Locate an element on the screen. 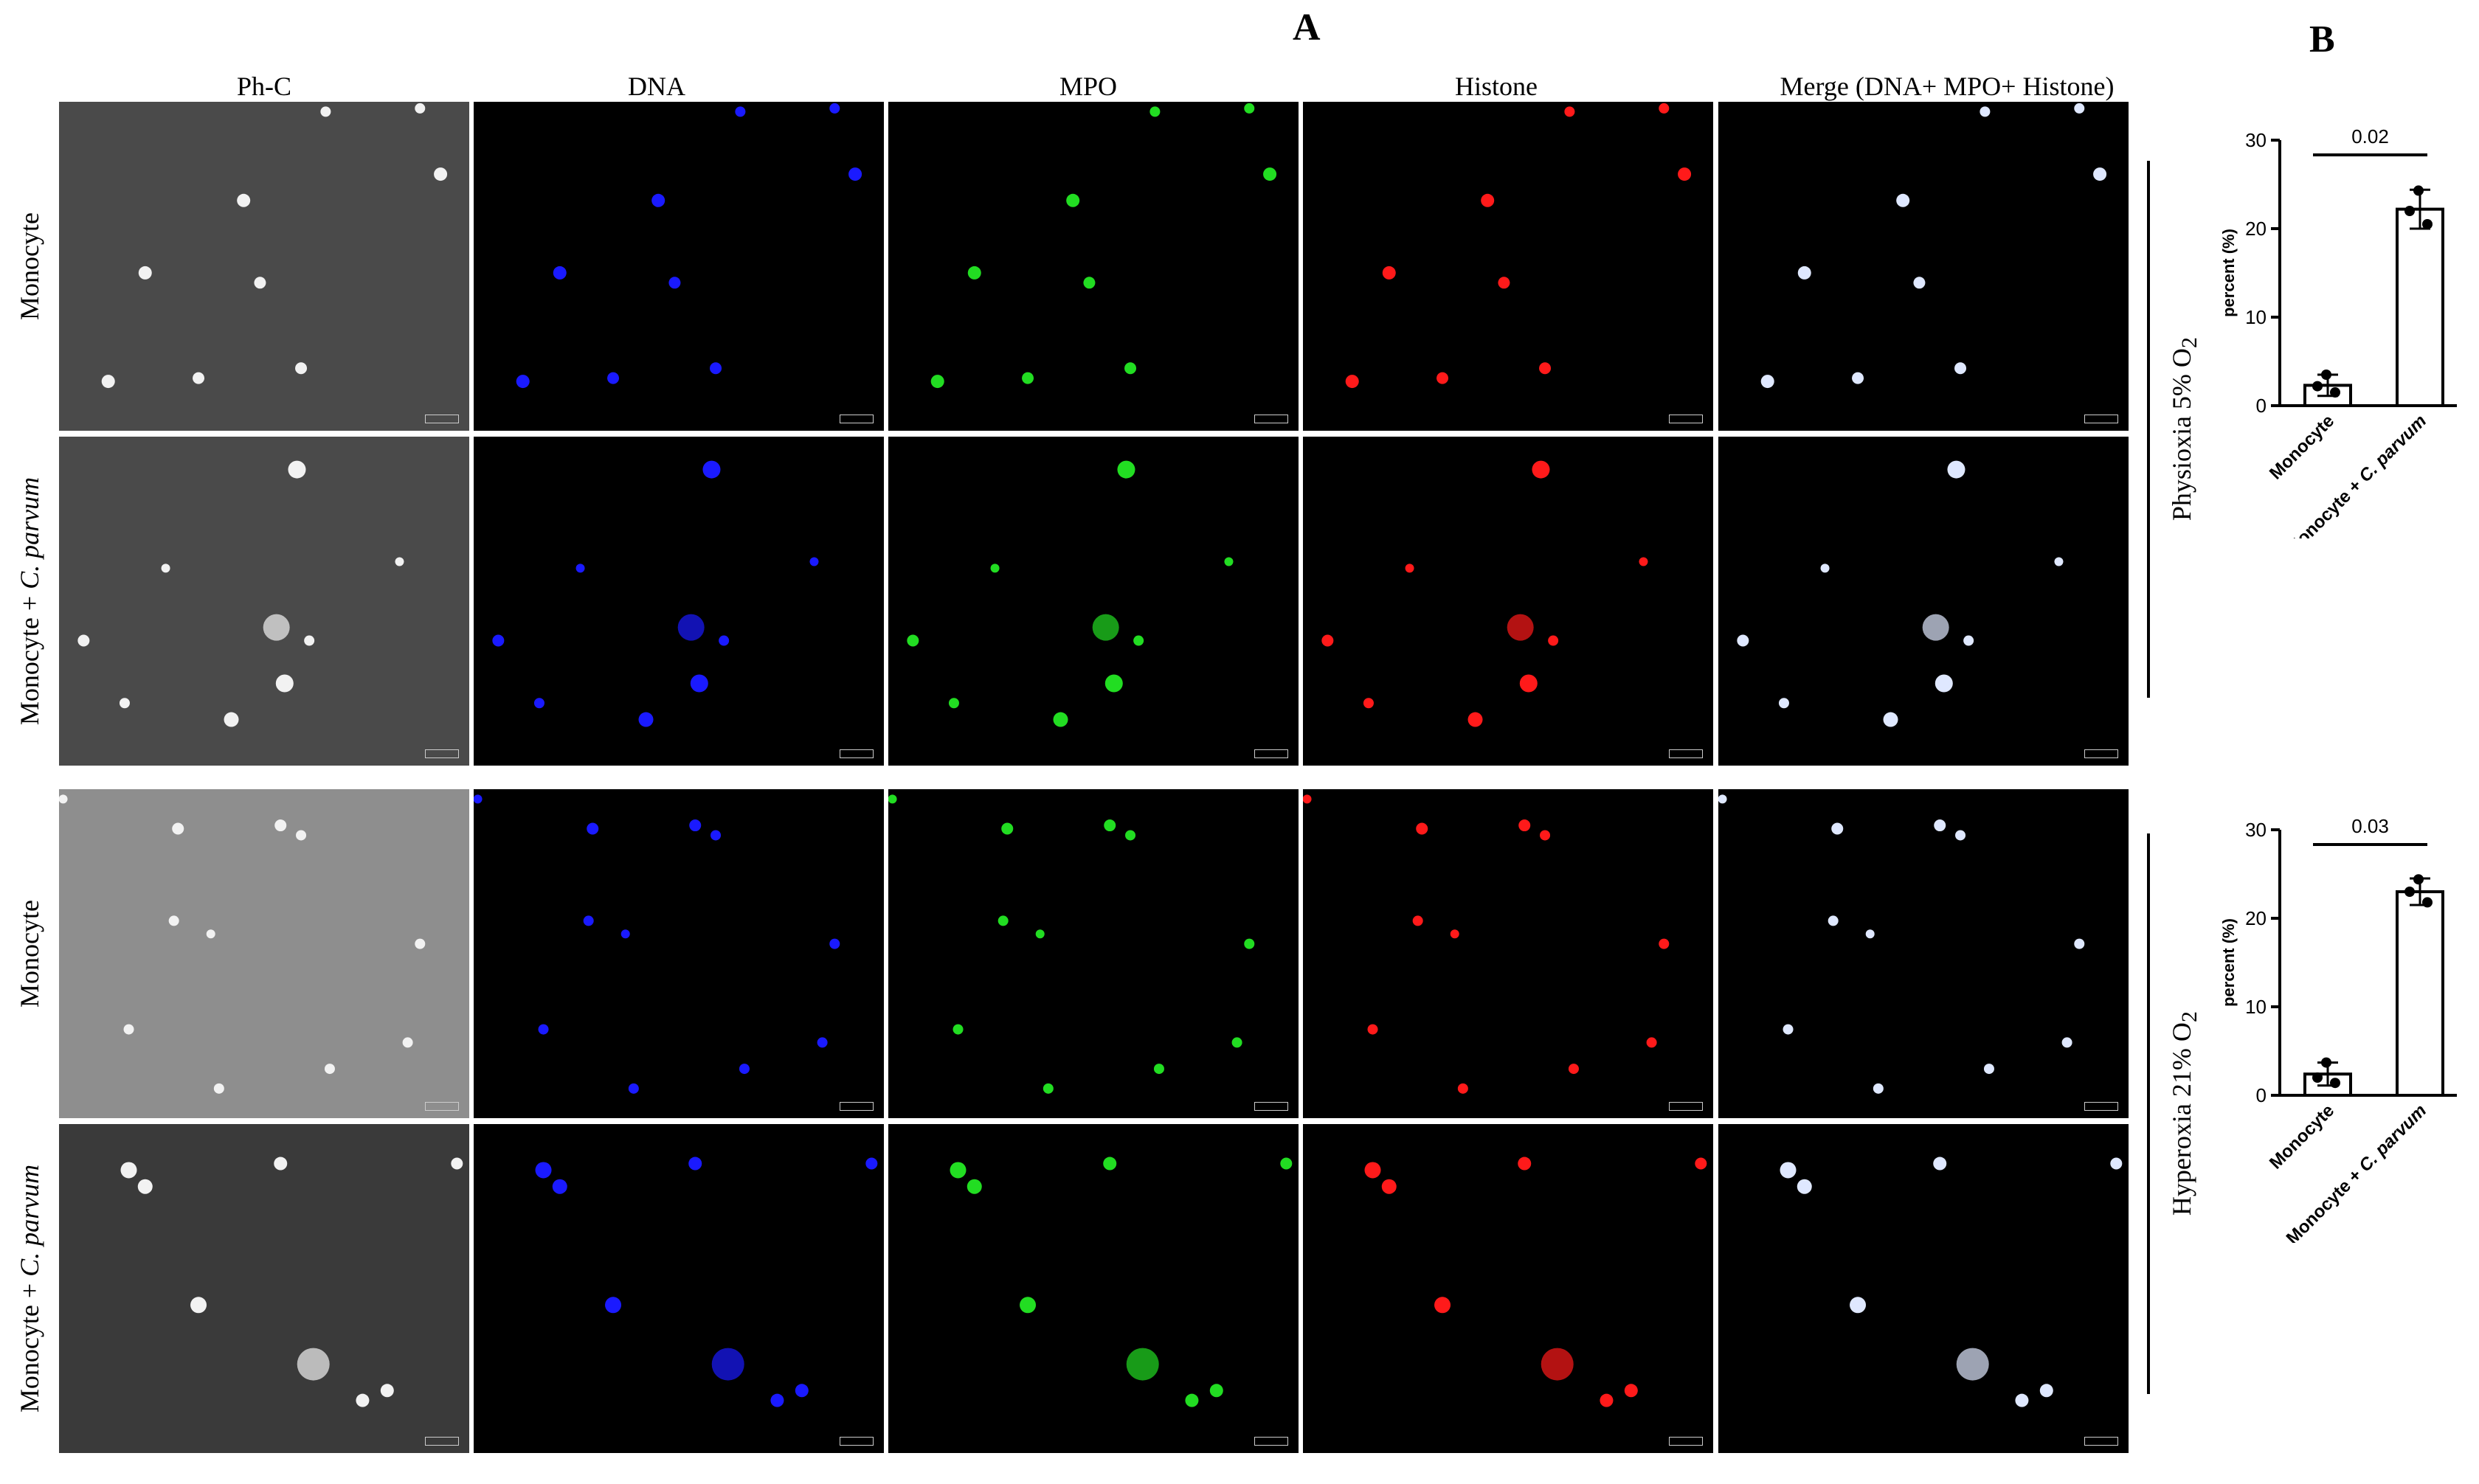 The width and height of the screenshot is (2479, 1484). micrograph-dna-row3 is located at coordinates (679, 953).